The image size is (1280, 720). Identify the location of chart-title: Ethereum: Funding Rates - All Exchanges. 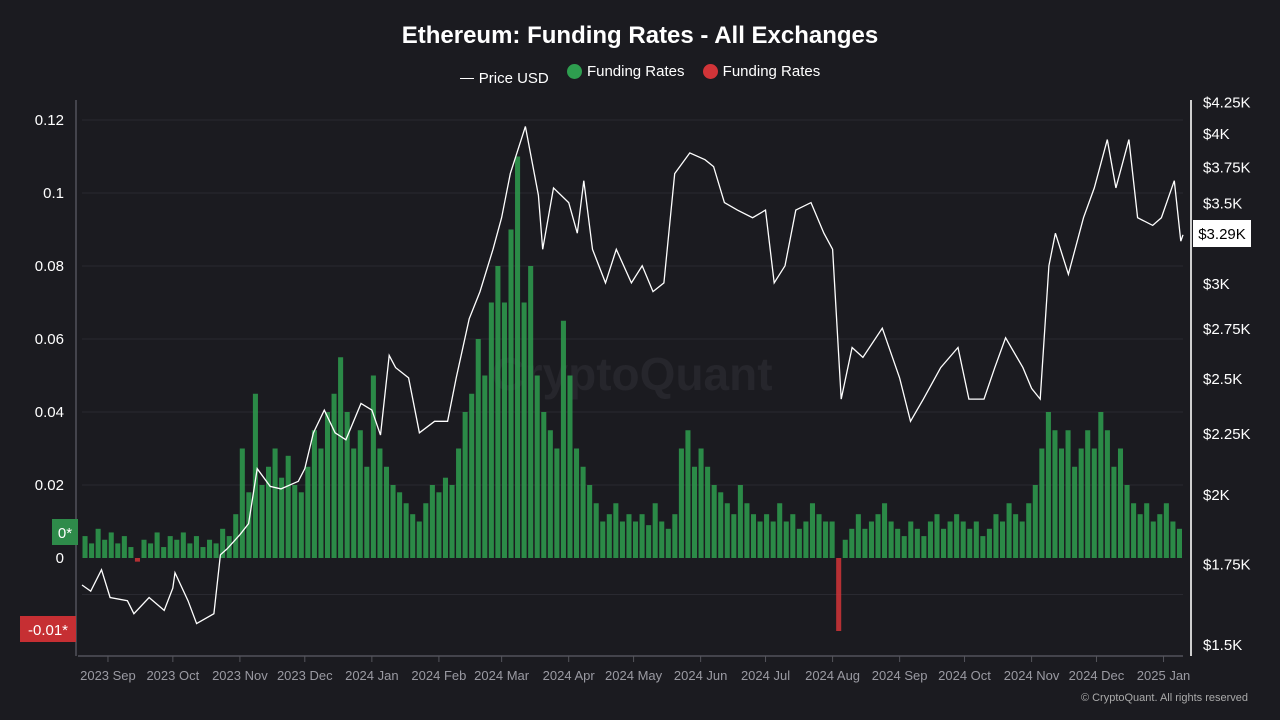
(640, 35).